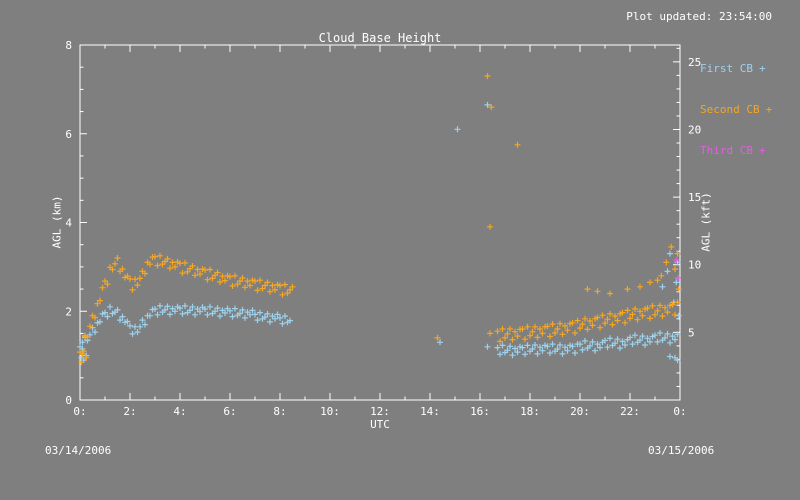 The width and height of the screenshot is (800, 500). Describe the element at coordinates (68, 134) in the screenshot. I see `svg-text: 6` at that location.